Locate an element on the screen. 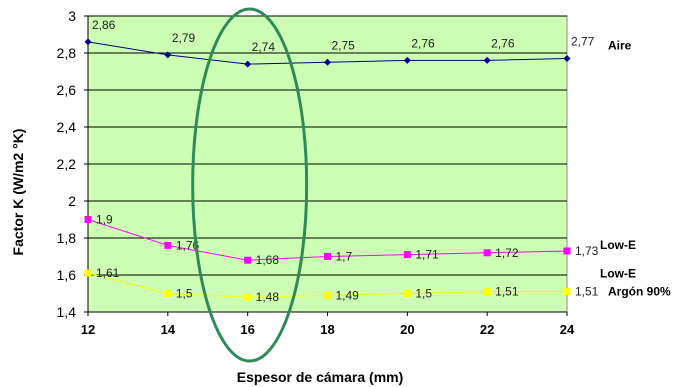  data-label: 1,49 is located at coordinates (348, 295).